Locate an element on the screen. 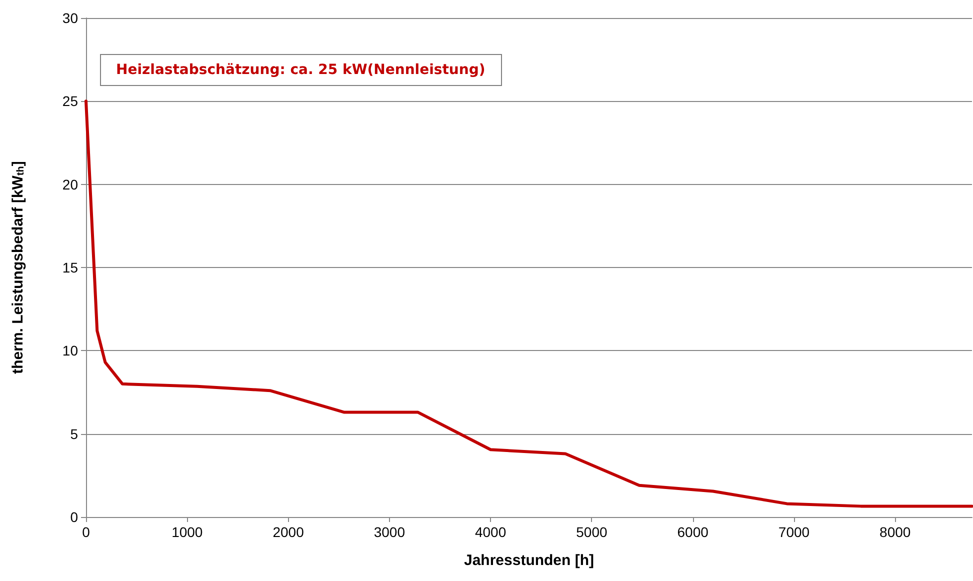  x-tick-label: 2000 is located at coordinates (288, 532).